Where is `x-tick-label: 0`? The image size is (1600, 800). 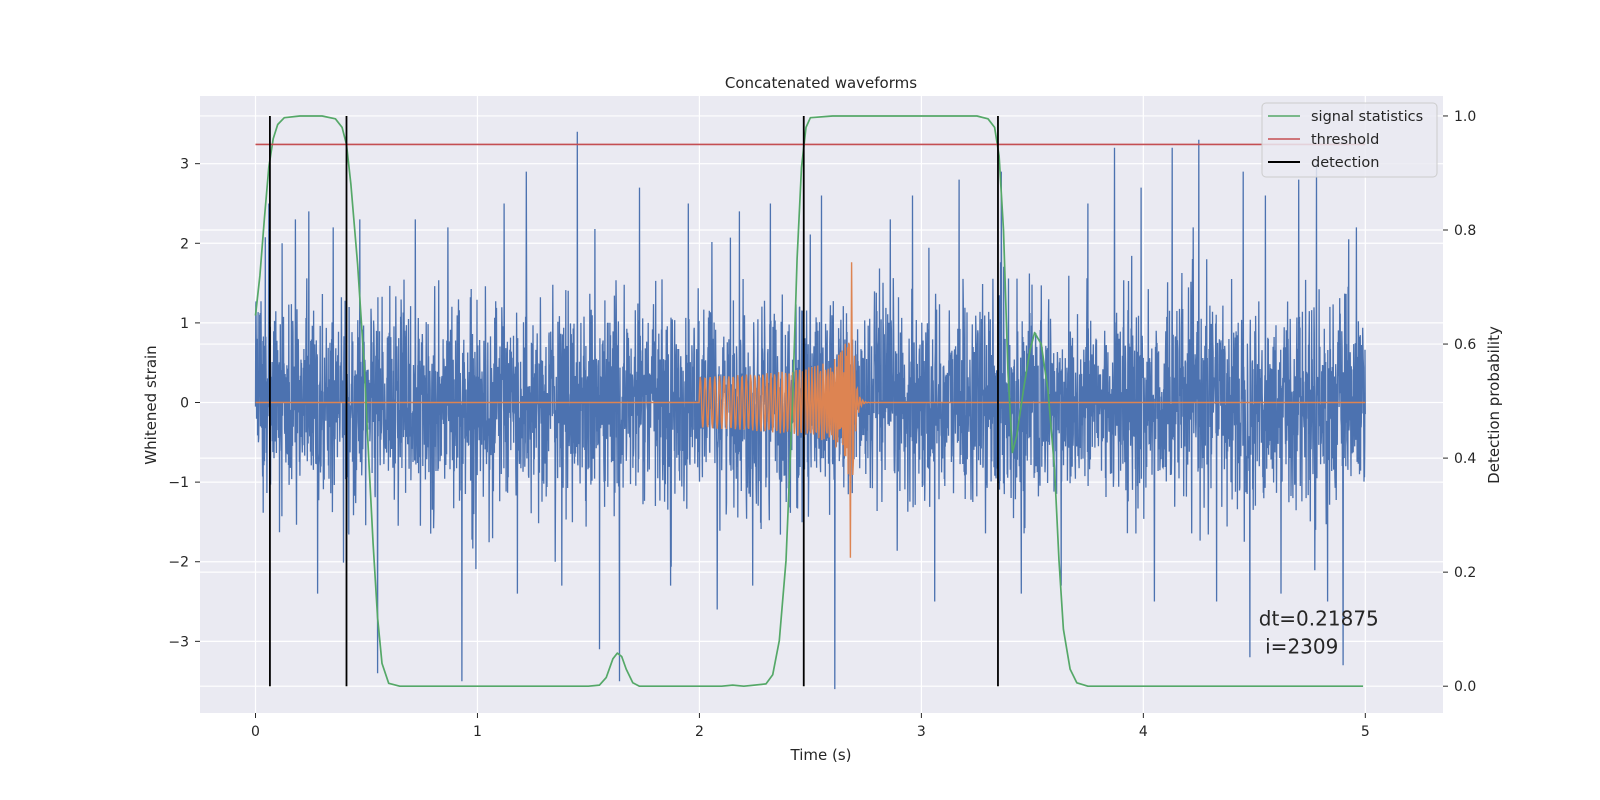
x-tick-label: 0 is located at coordinates (255, 732).